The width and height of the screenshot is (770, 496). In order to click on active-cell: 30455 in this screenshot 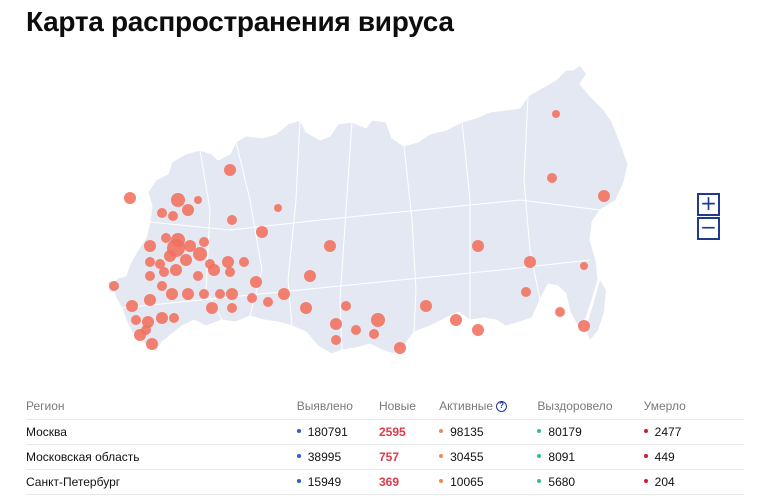, I will do `click(488, 457)`.